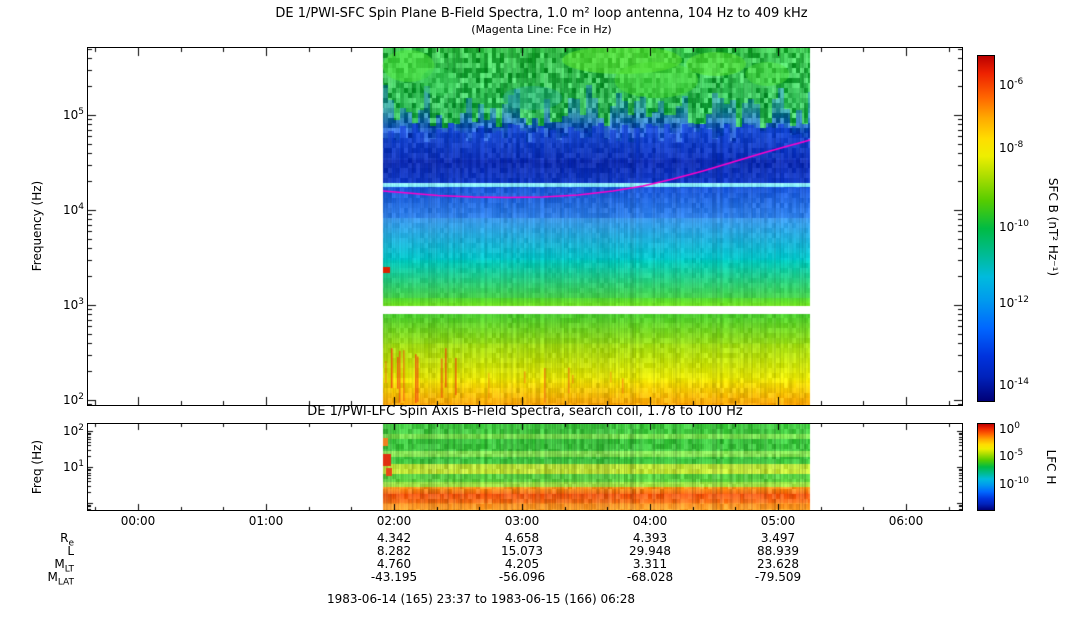  I want to click on lfc-colorbar, so click(986, 467).